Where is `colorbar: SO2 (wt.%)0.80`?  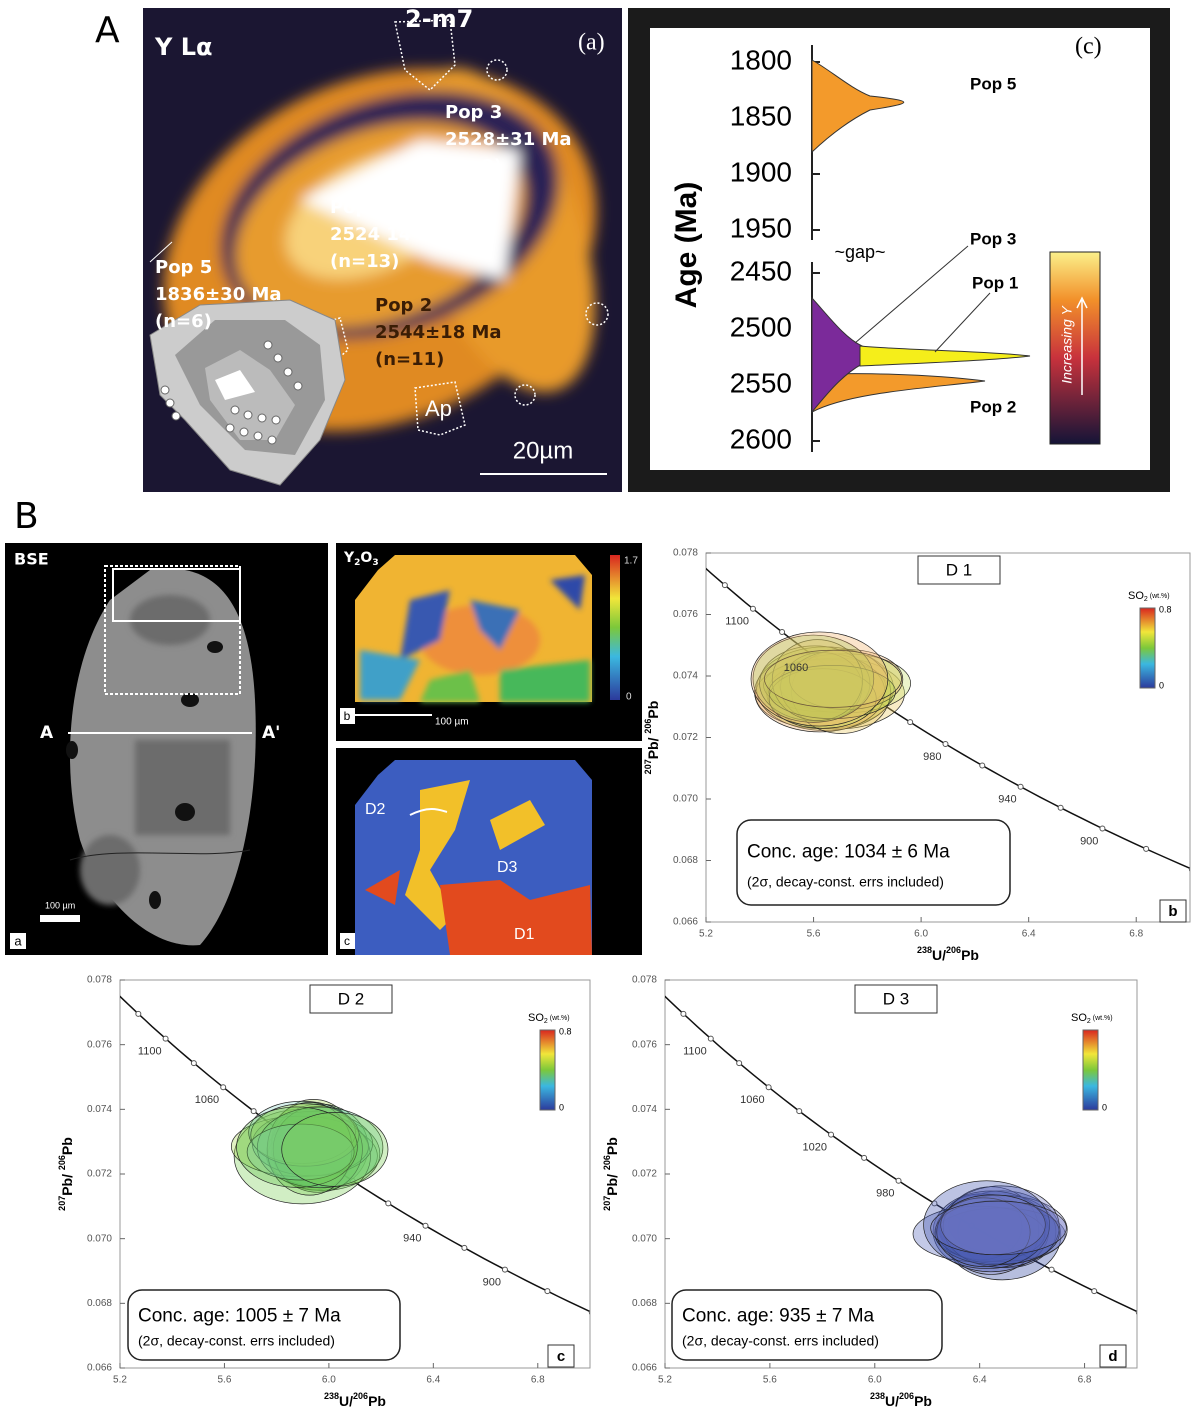
colorbar: SO2 (wt.%)0.80 is located at coordinates (550, 1062).